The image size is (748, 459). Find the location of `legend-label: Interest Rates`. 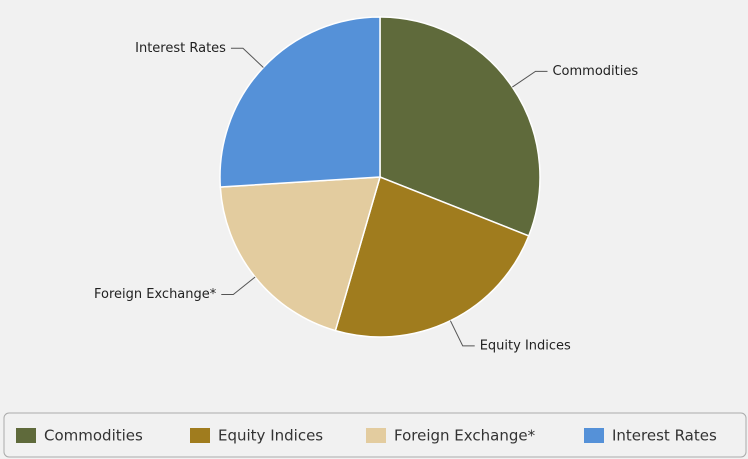

legend-label: Interest Rates is located at coordinates (664, 436).